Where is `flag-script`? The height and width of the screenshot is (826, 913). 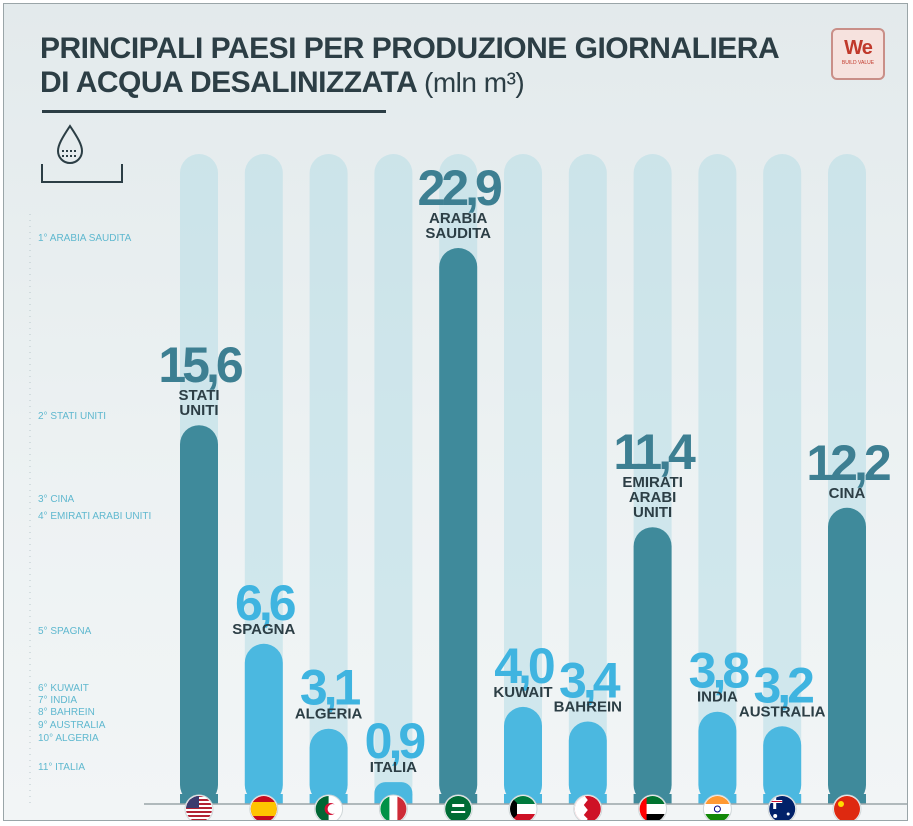 flag-script is located at coordinates (458, 805).